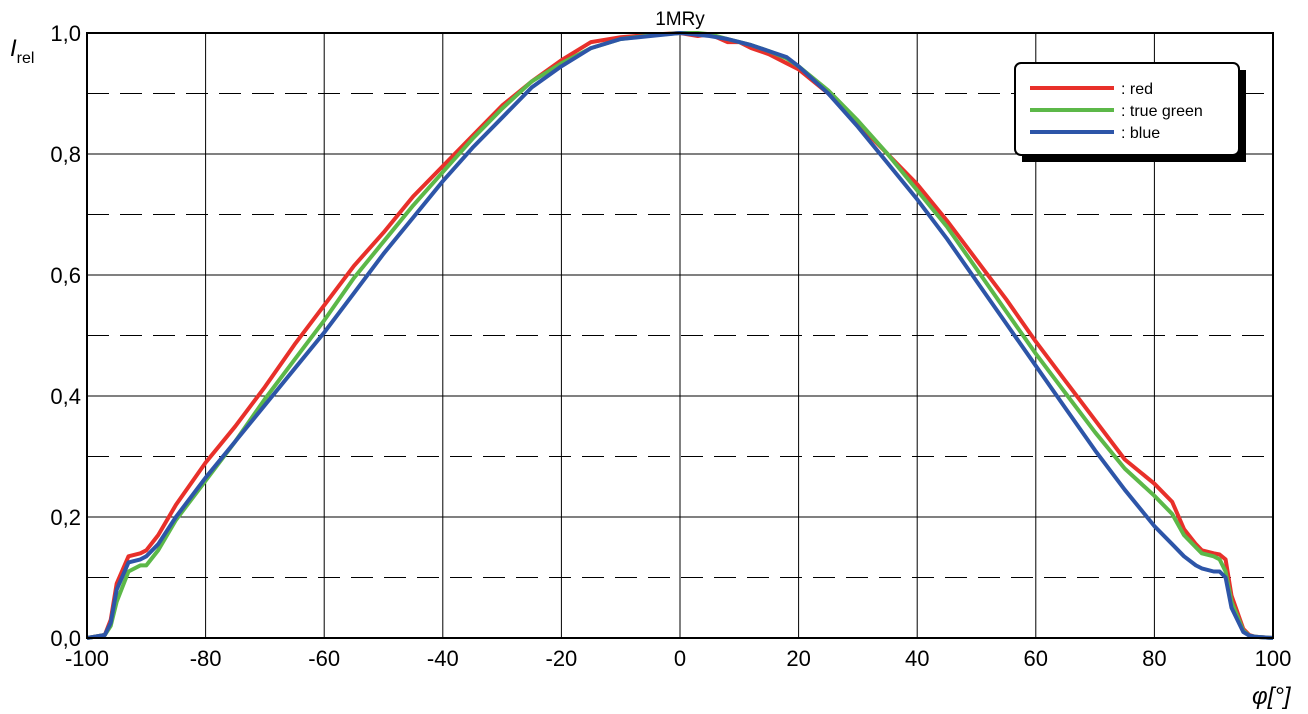 This screenshot has height=714, width=1308. Describe the element at coordinates (65, 638) in the screenshot. I see `y-tick-label: 0,0` at that location.